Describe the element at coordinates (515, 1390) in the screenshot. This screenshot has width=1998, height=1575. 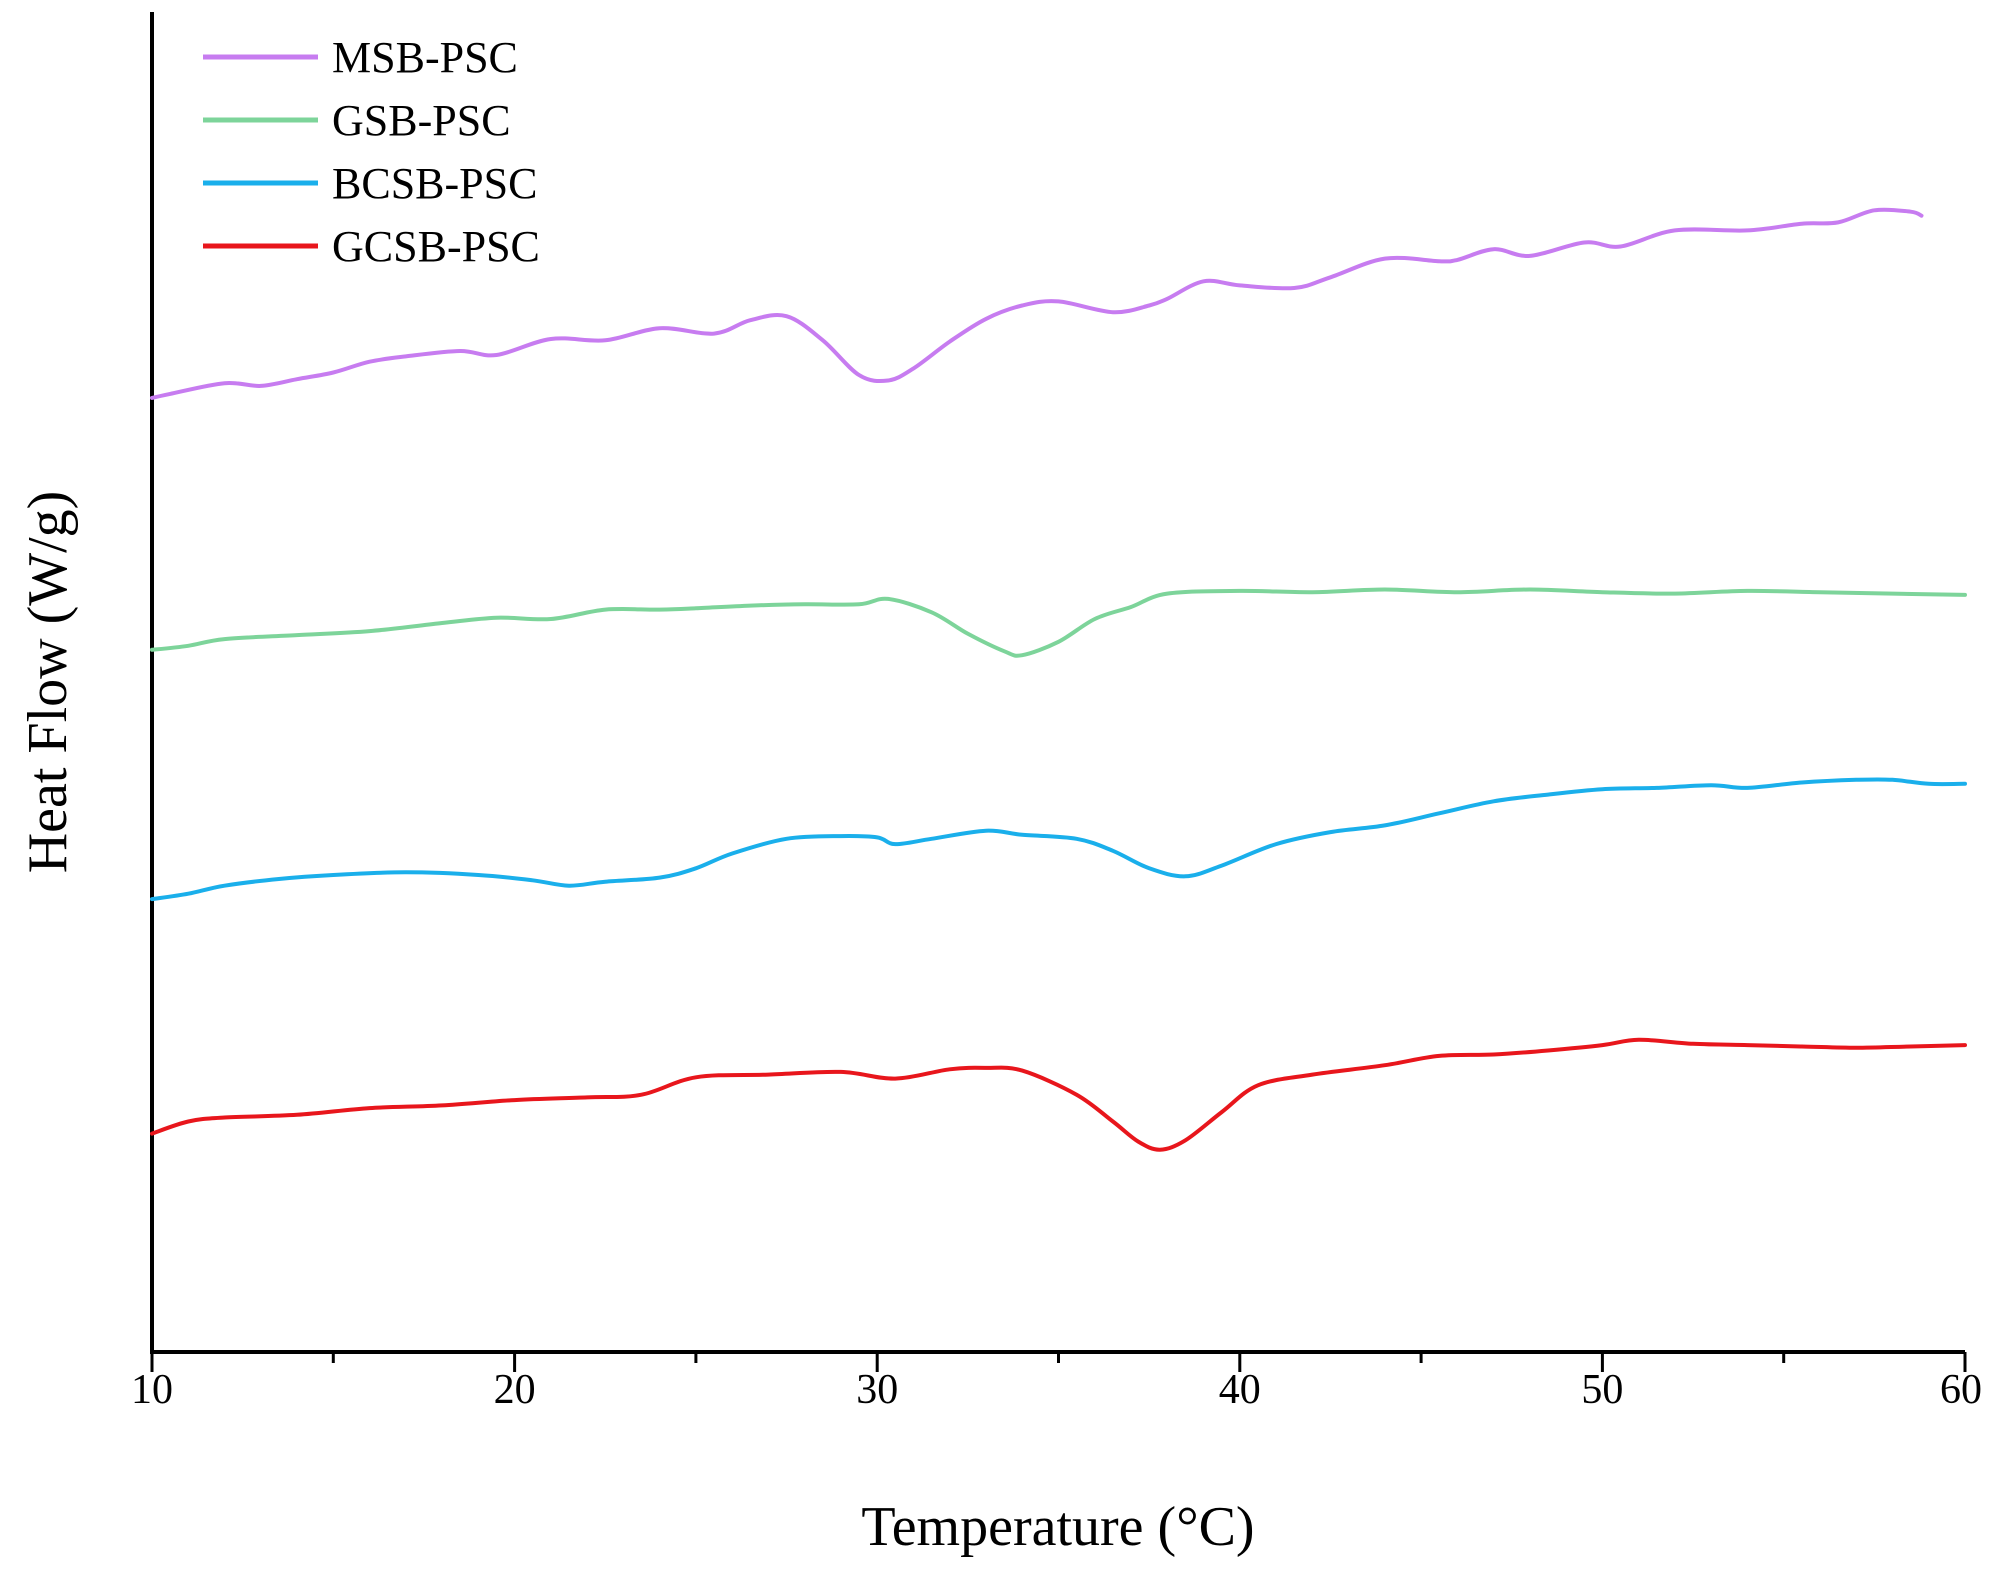
I see `x-tick-label: 20` at that location.